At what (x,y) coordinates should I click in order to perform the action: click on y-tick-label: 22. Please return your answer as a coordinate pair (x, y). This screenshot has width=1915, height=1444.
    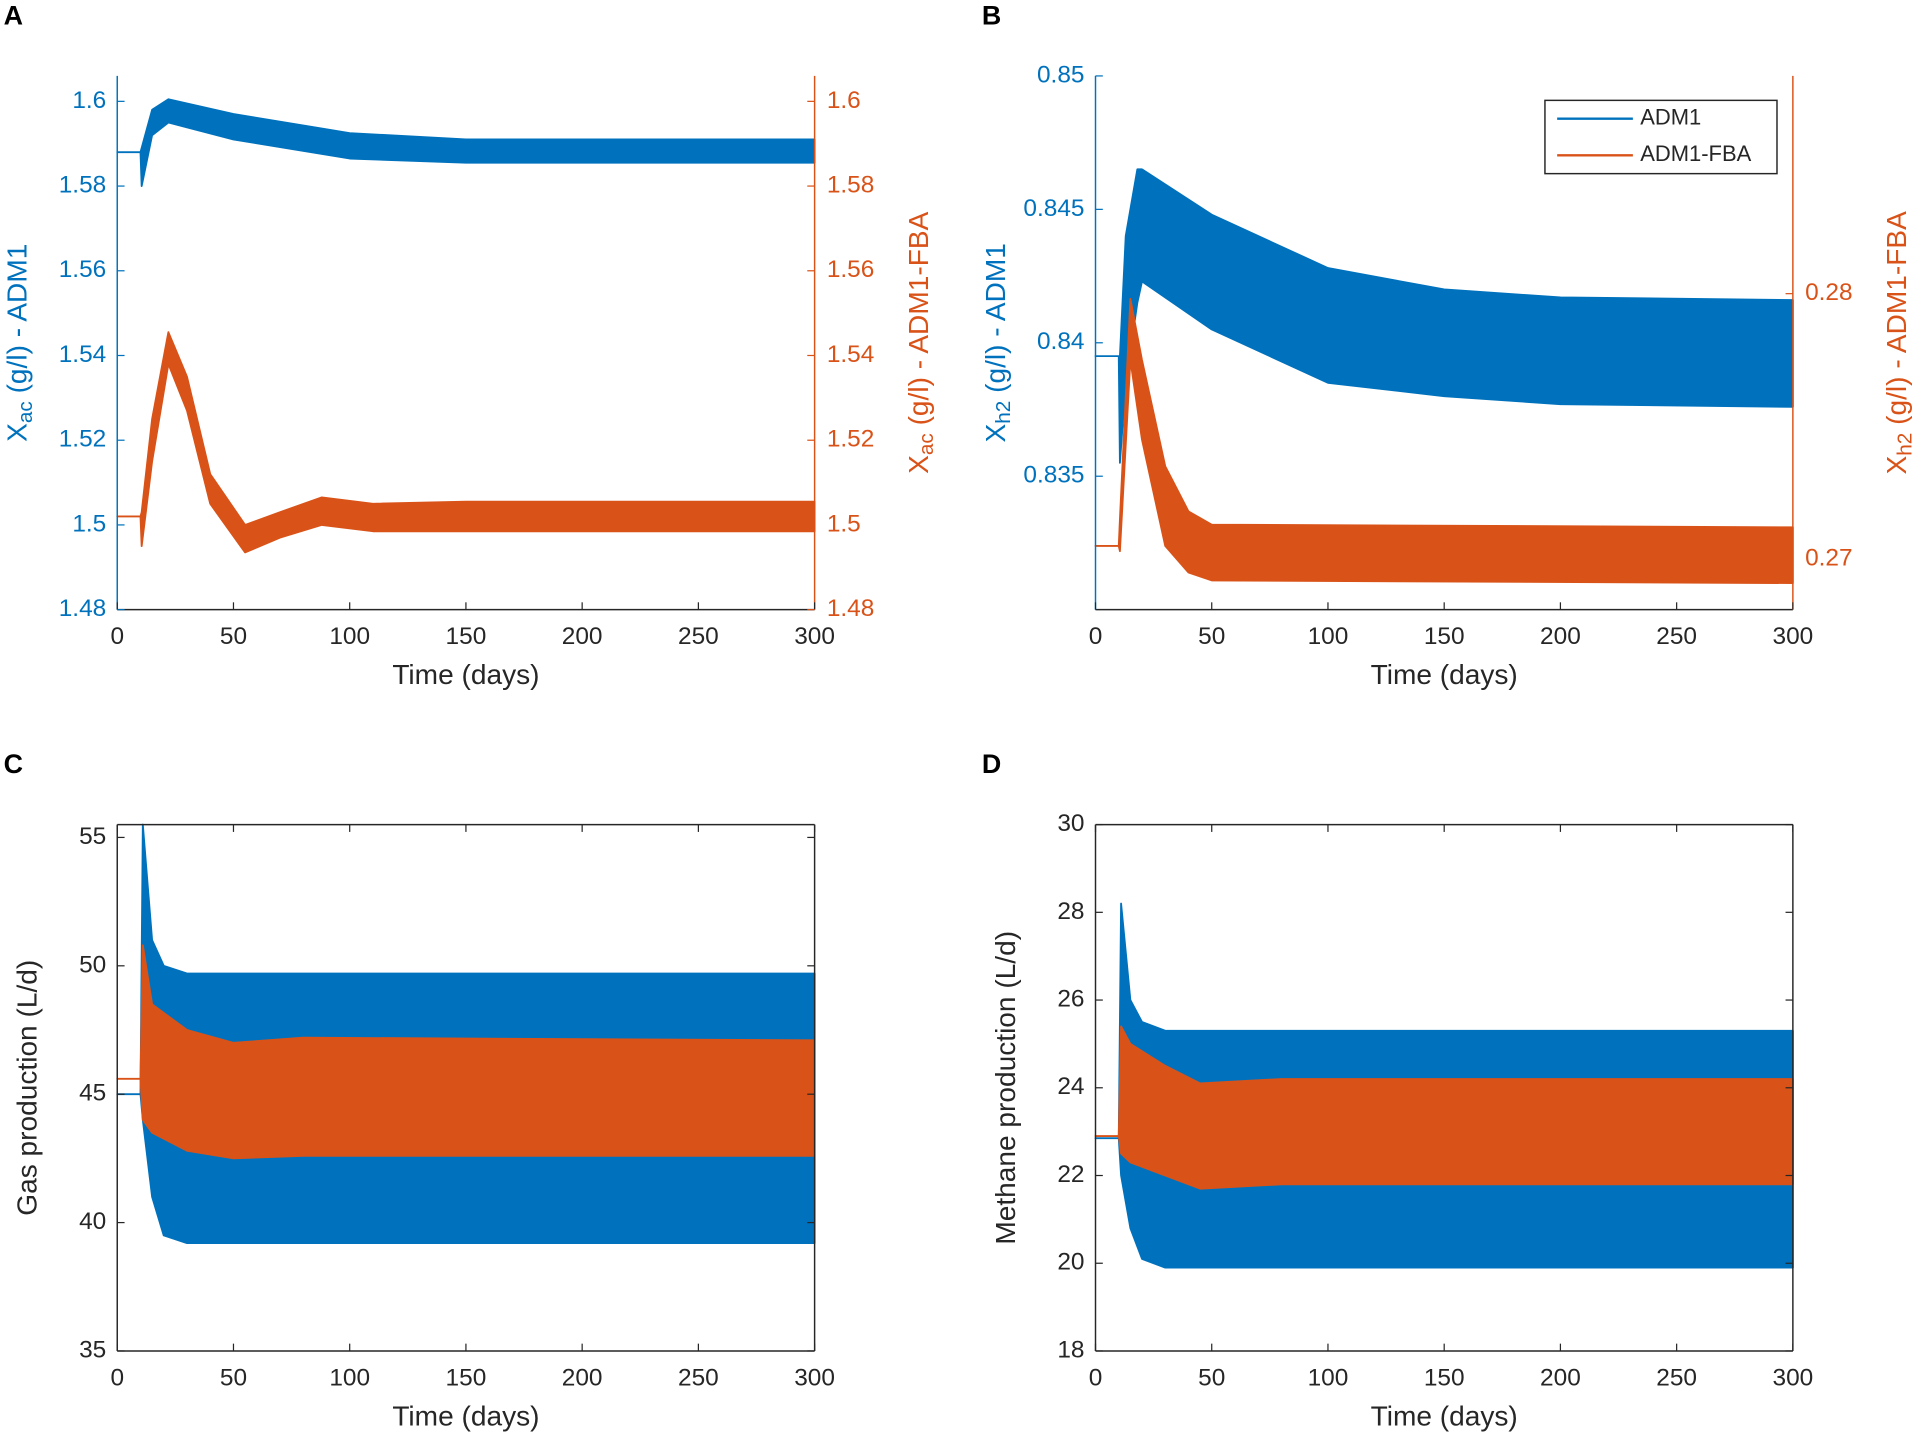
    Looking at the image, I should click on (1070, 1174).